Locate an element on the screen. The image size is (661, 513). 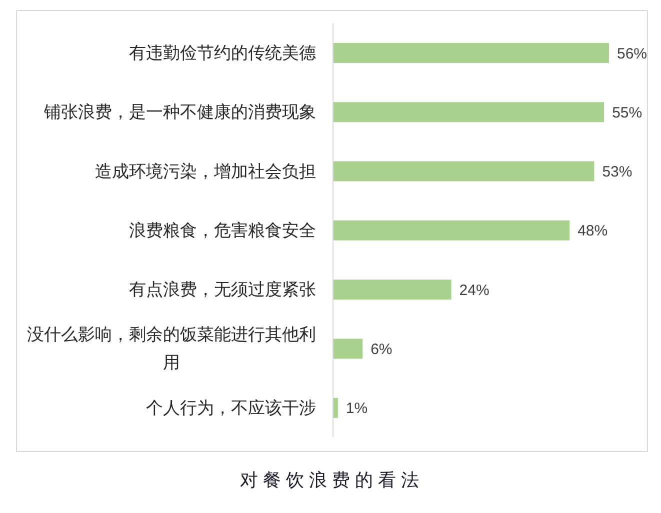
y-tick-label: 铺张浪费，是一种不健康的消费现象 is located at coordinates (179, 112).